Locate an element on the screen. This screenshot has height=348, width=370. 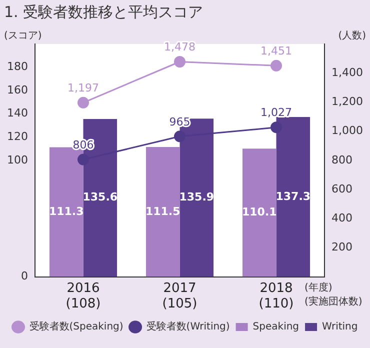
legend-label: 受験者数(Writing) is located at coordinates (188, 326).